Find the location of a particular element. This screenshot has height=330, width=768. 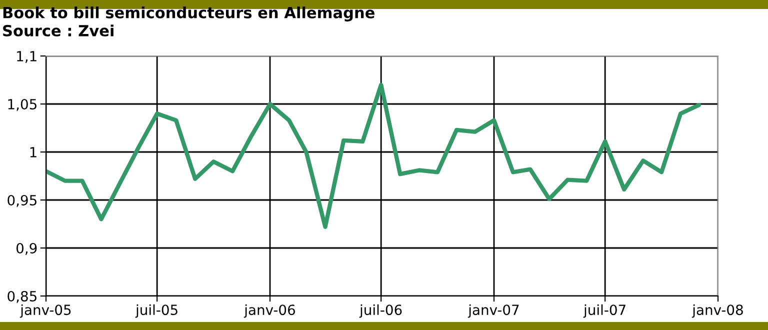

y-tick-label: 0,85 is located at coordinates (22, 296).